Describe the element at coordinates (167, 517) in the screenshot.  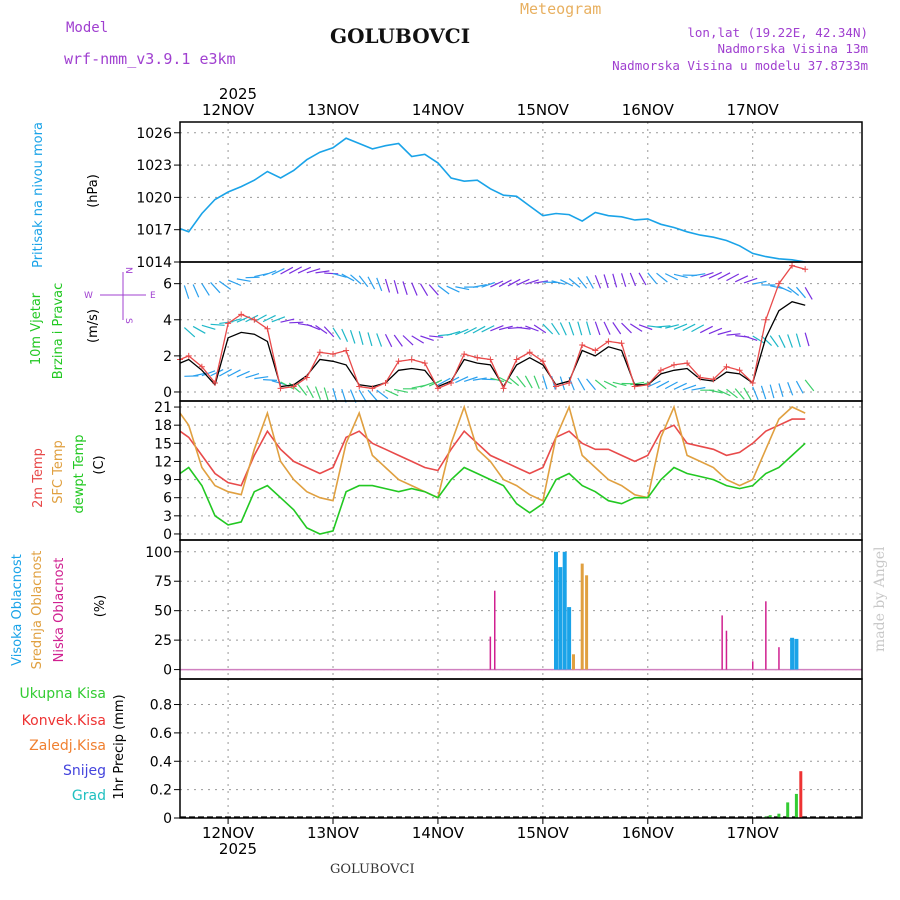
I see `ytick-label-2-1: 3` at that location.